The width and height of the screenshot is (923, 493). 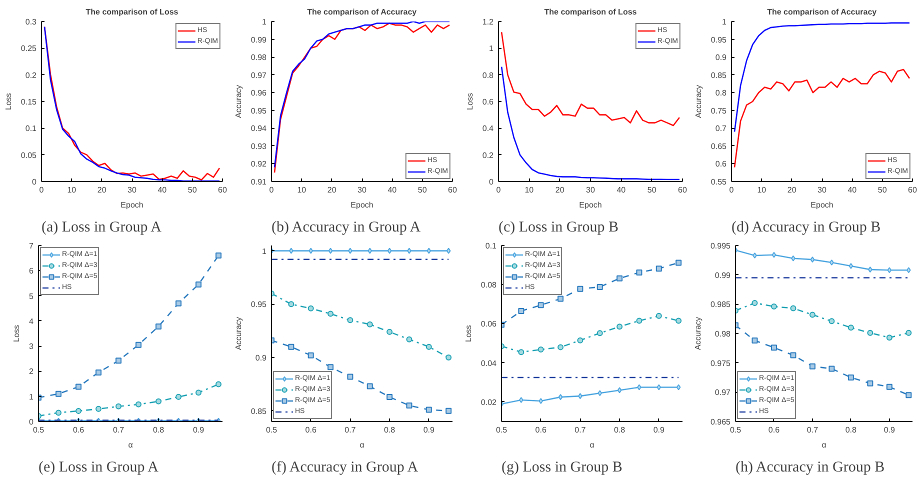 What do you see at coordinates (31, 321) in the screenshot?
I see `y-tick-label: 4` at bounding box center [31, 321].